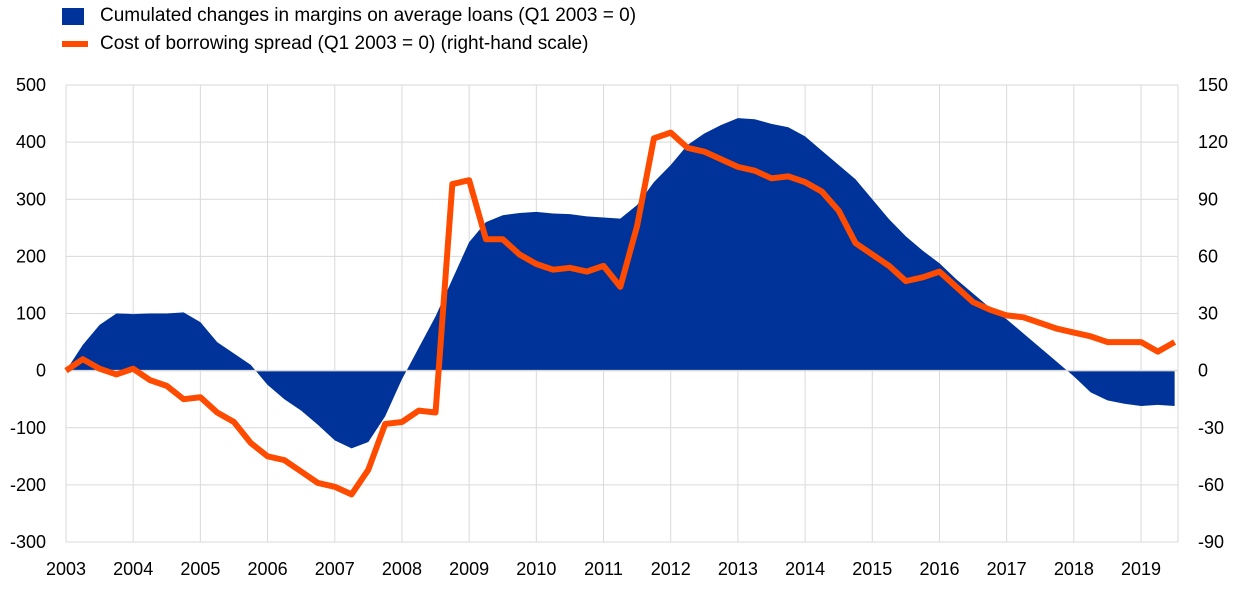 This screenshot has height=589, width=1240. I want to click on y-left-tick-label: 500, so click(31, 85).